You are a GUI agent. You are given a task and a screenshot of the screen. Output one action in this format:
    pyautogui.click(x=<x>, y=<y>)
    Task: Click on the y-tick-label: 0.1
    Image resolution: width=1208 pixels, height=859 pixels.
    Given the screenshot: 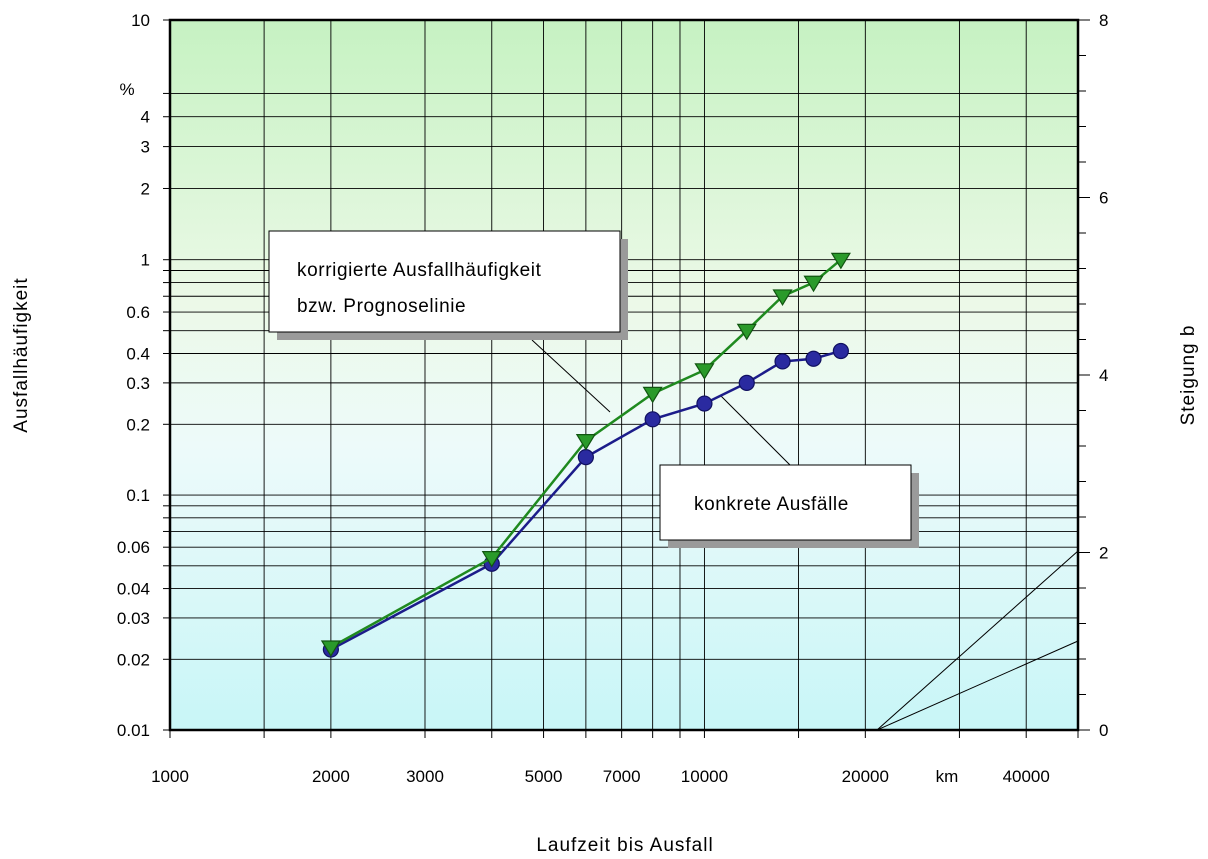 What is the action you would take?
    pyautogui.click(x=138, y=495)
    